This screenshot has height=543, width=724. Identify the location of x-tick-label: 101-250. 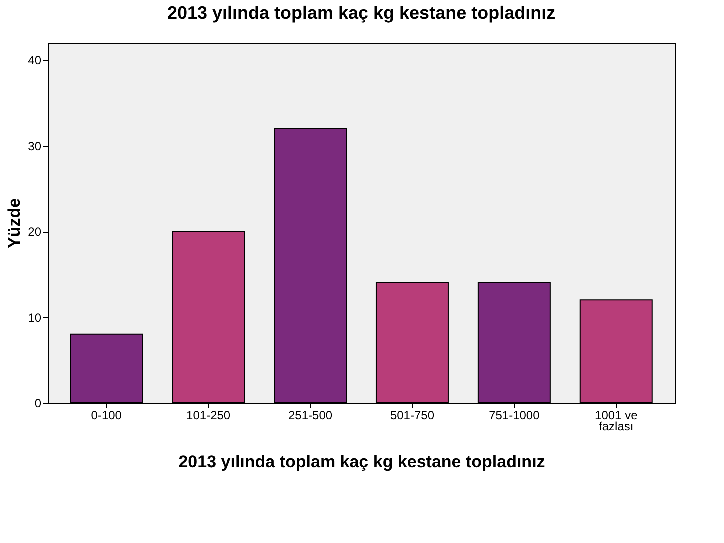
(208, 415).